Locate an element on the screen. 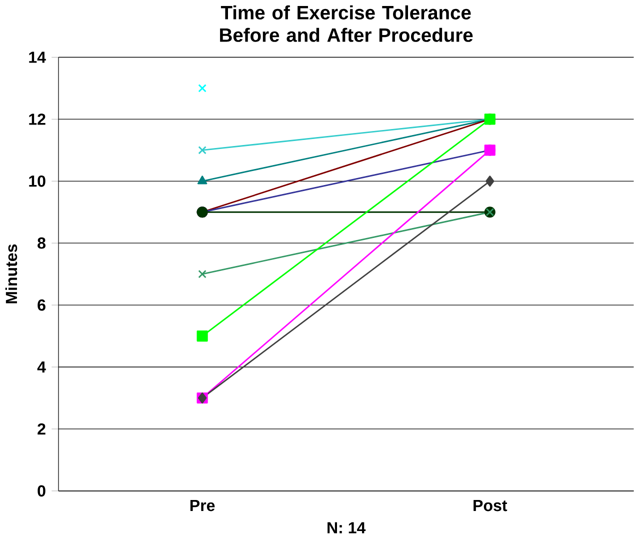 Image resolution: width=634 pixels, height=539 pixels. y-tick-label: 0 is located at coordinates (42, 491).